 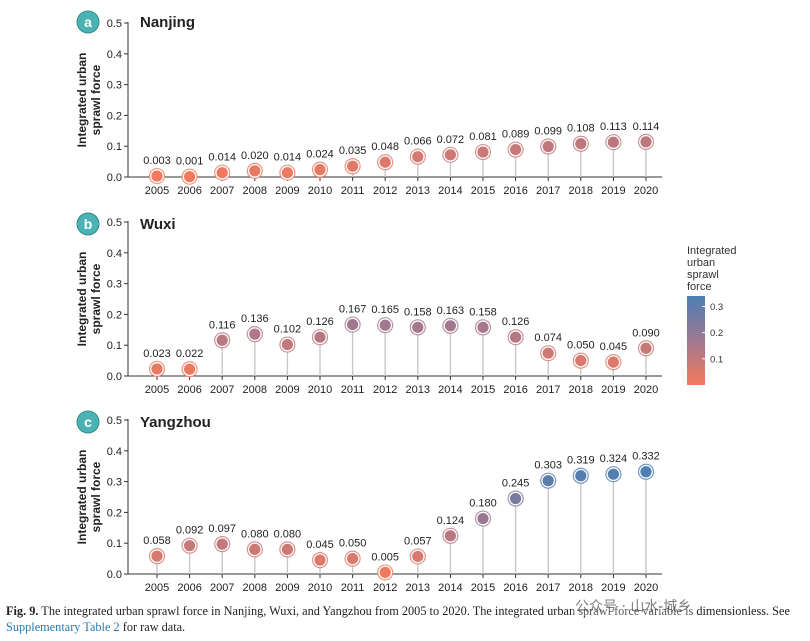 What do you see at coordinates (385, 147) in the screenshot?
I see `data-label: 0.048` at bounding box center [385, 147].